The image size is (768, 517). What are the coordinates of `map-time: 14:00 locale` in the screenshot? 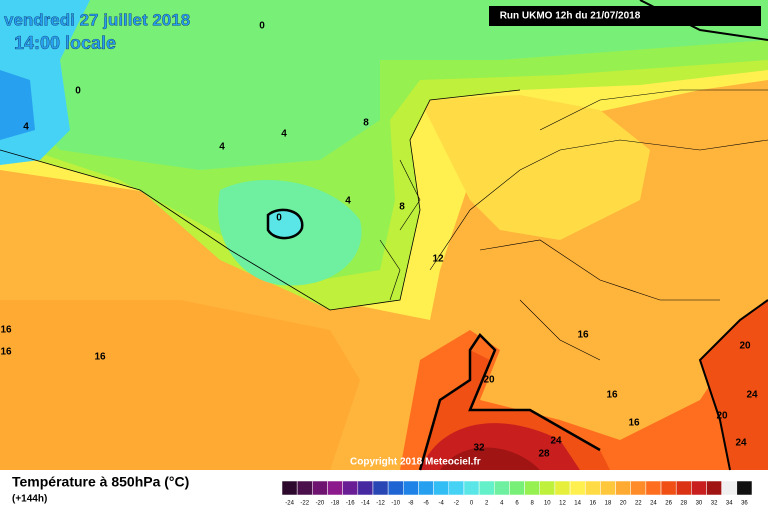 It's located at (65, 43).